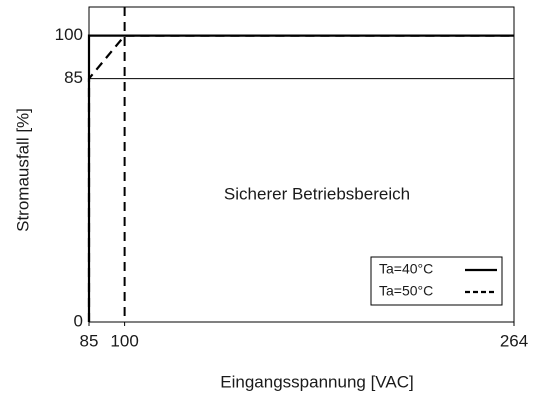 Image resolution: width=544 pixels, height=401 pixels. Describe the element at coordinates (436, 281) in the screenshot. I see `legend` at that location.